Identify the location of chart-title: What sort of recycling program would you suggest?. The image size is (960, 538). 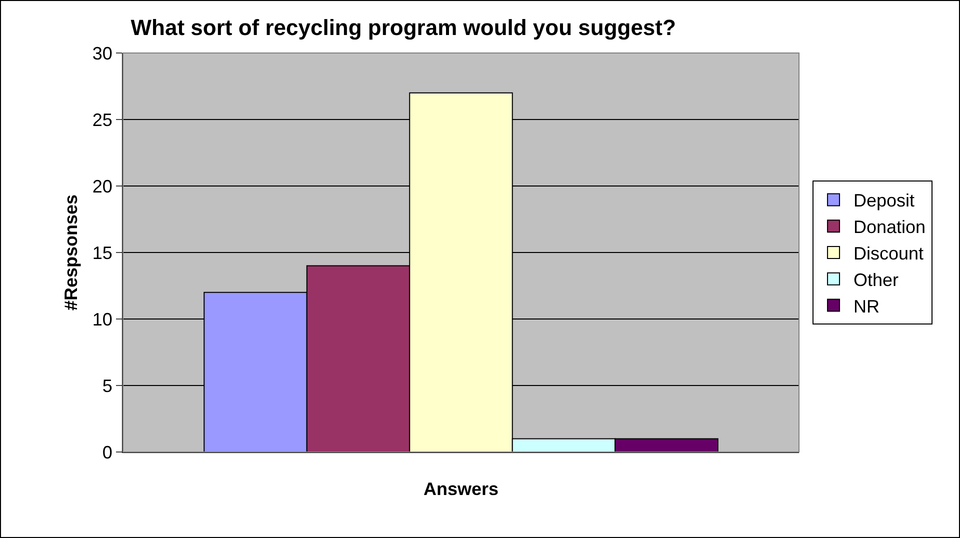
(403, 27).